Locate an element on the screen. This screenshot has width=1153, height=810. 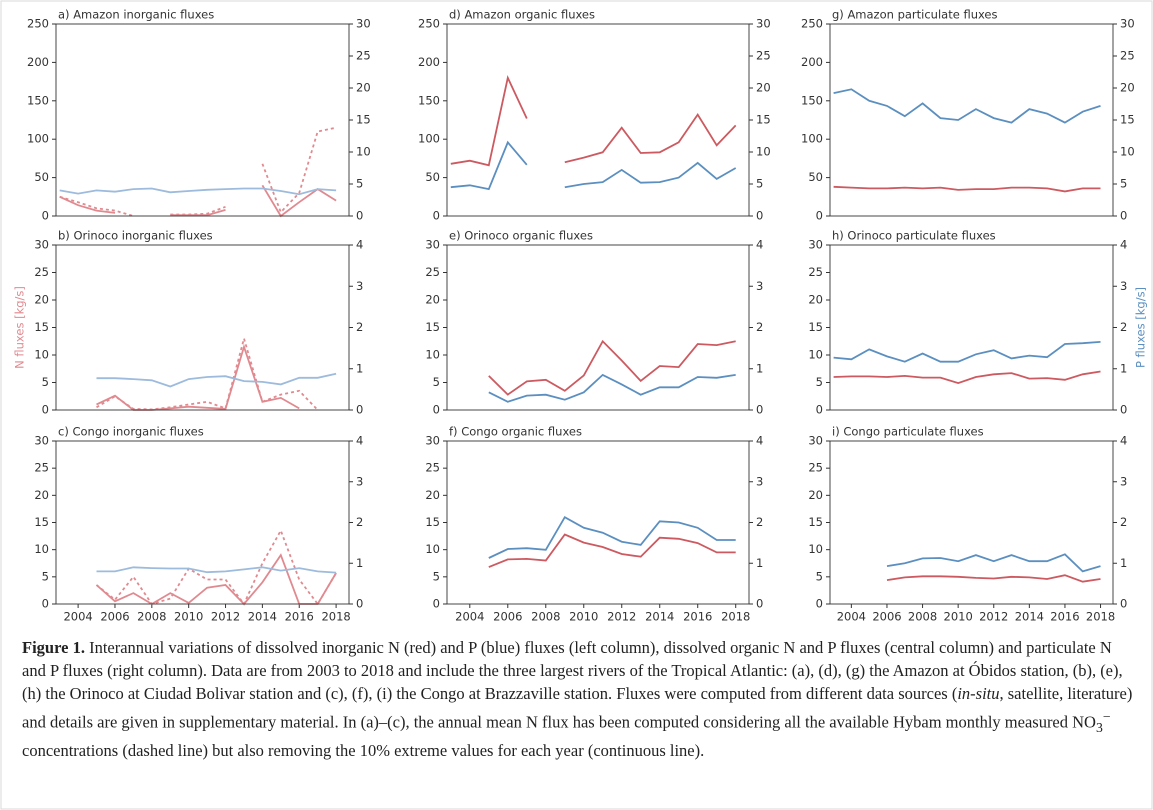
y-tick-label: 200 is located at coordinates (38, 62).